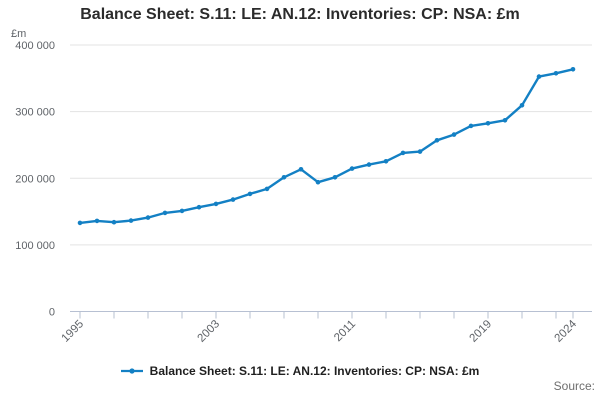  What do you see at coordinates (386, 161) in the screenshot?
I see `data-point-2013` at bounding box center [386, 161].